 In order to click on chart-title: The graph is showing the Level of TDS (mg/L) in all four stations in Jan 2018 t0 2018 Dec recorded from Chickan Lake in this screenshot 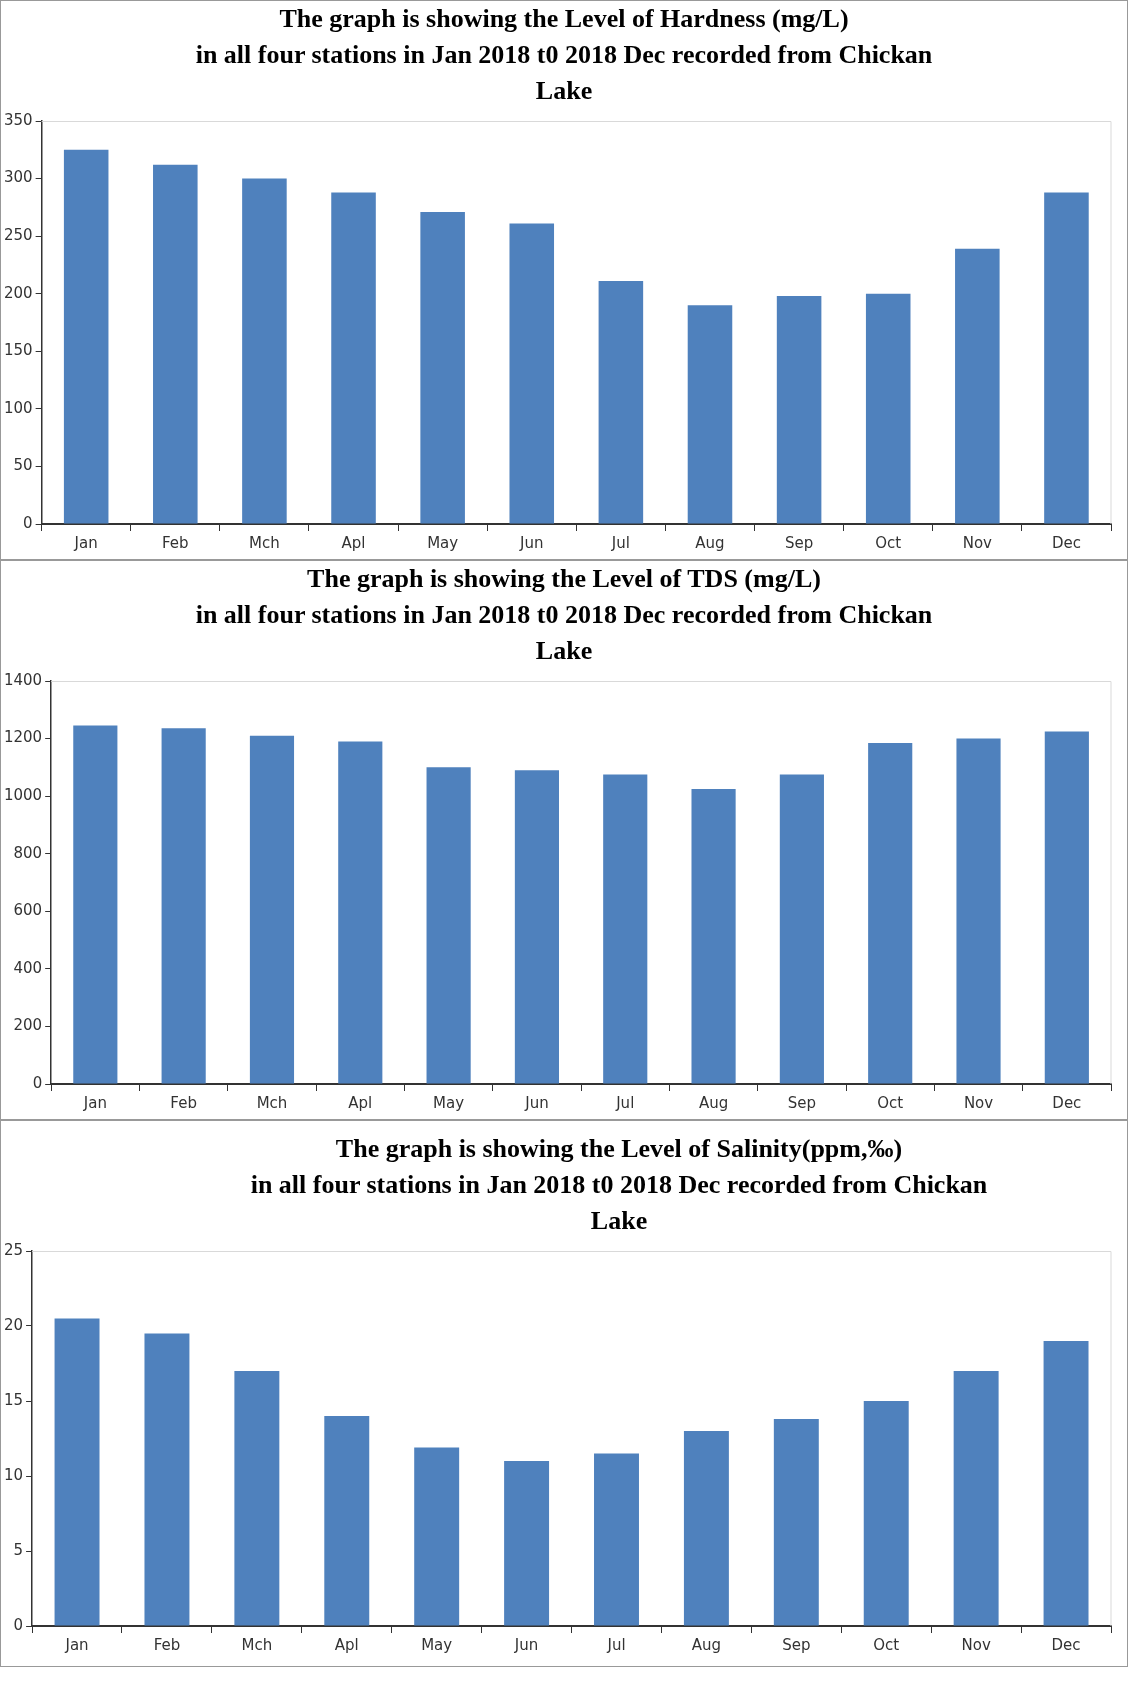, I will do `click(564, 615)`.